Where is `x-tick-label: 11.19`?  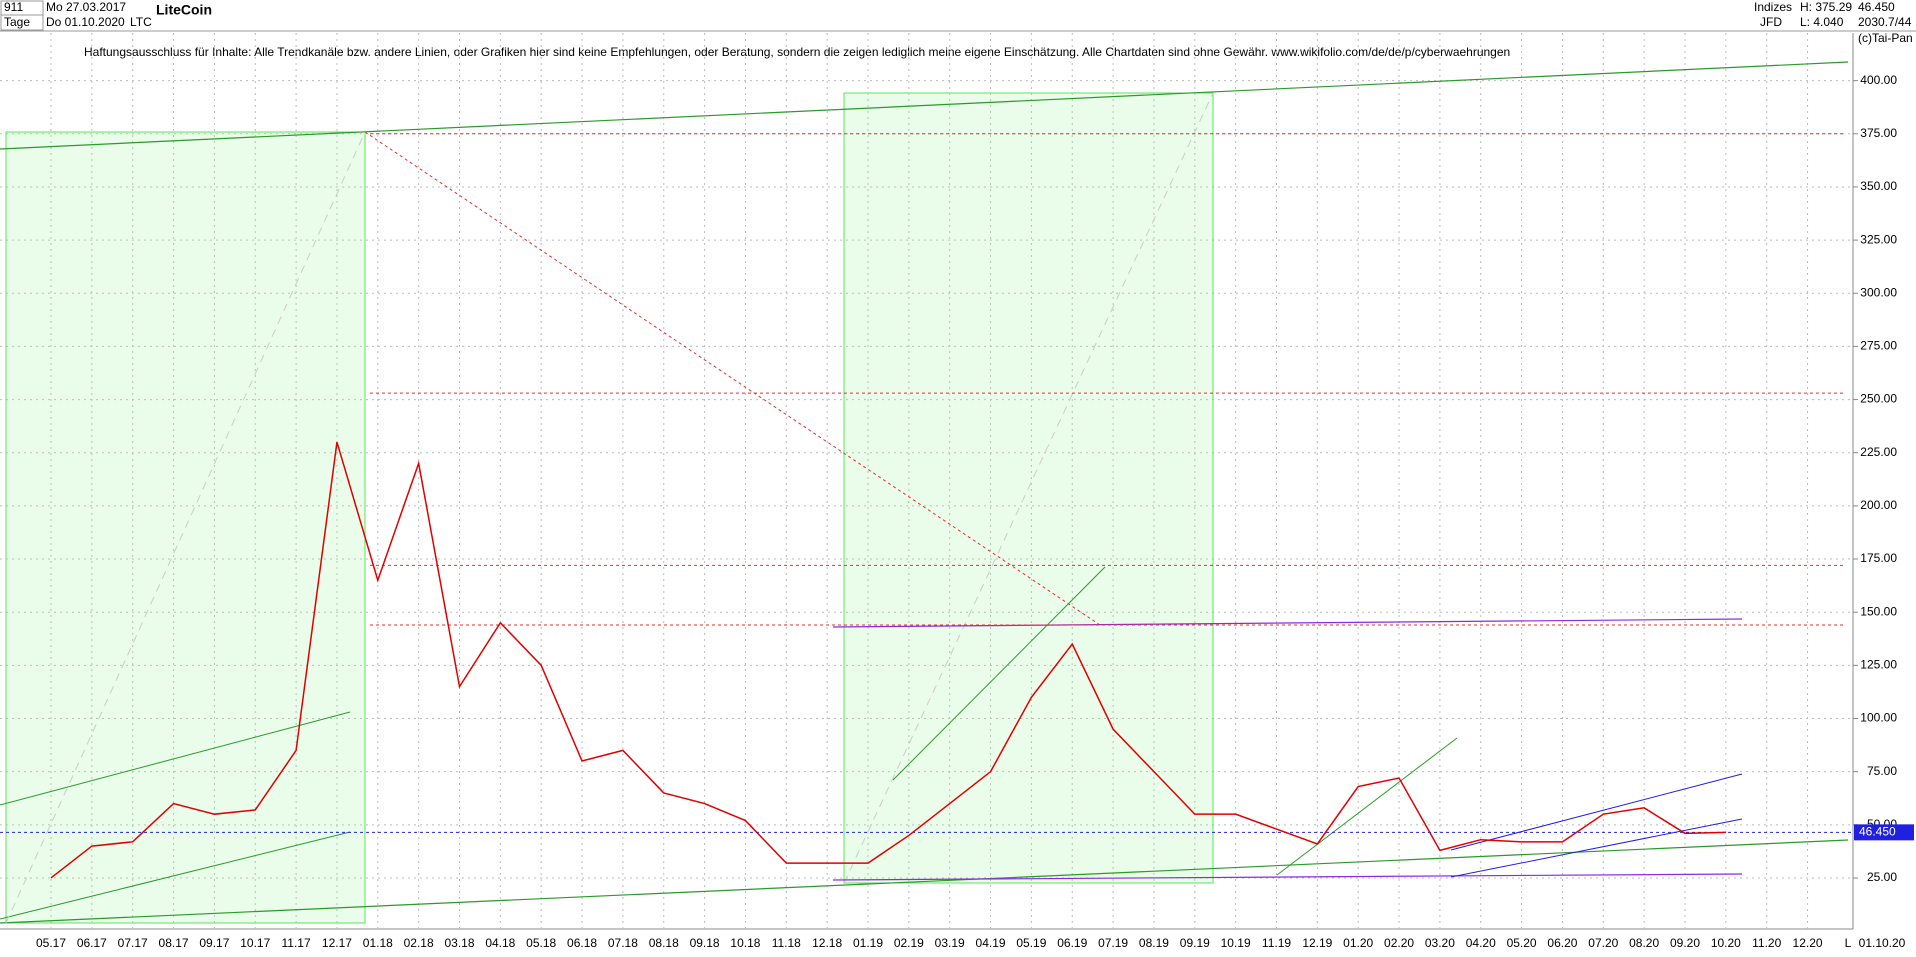 x-tick-label: 11.19 is located at coordinates (1276, 943).